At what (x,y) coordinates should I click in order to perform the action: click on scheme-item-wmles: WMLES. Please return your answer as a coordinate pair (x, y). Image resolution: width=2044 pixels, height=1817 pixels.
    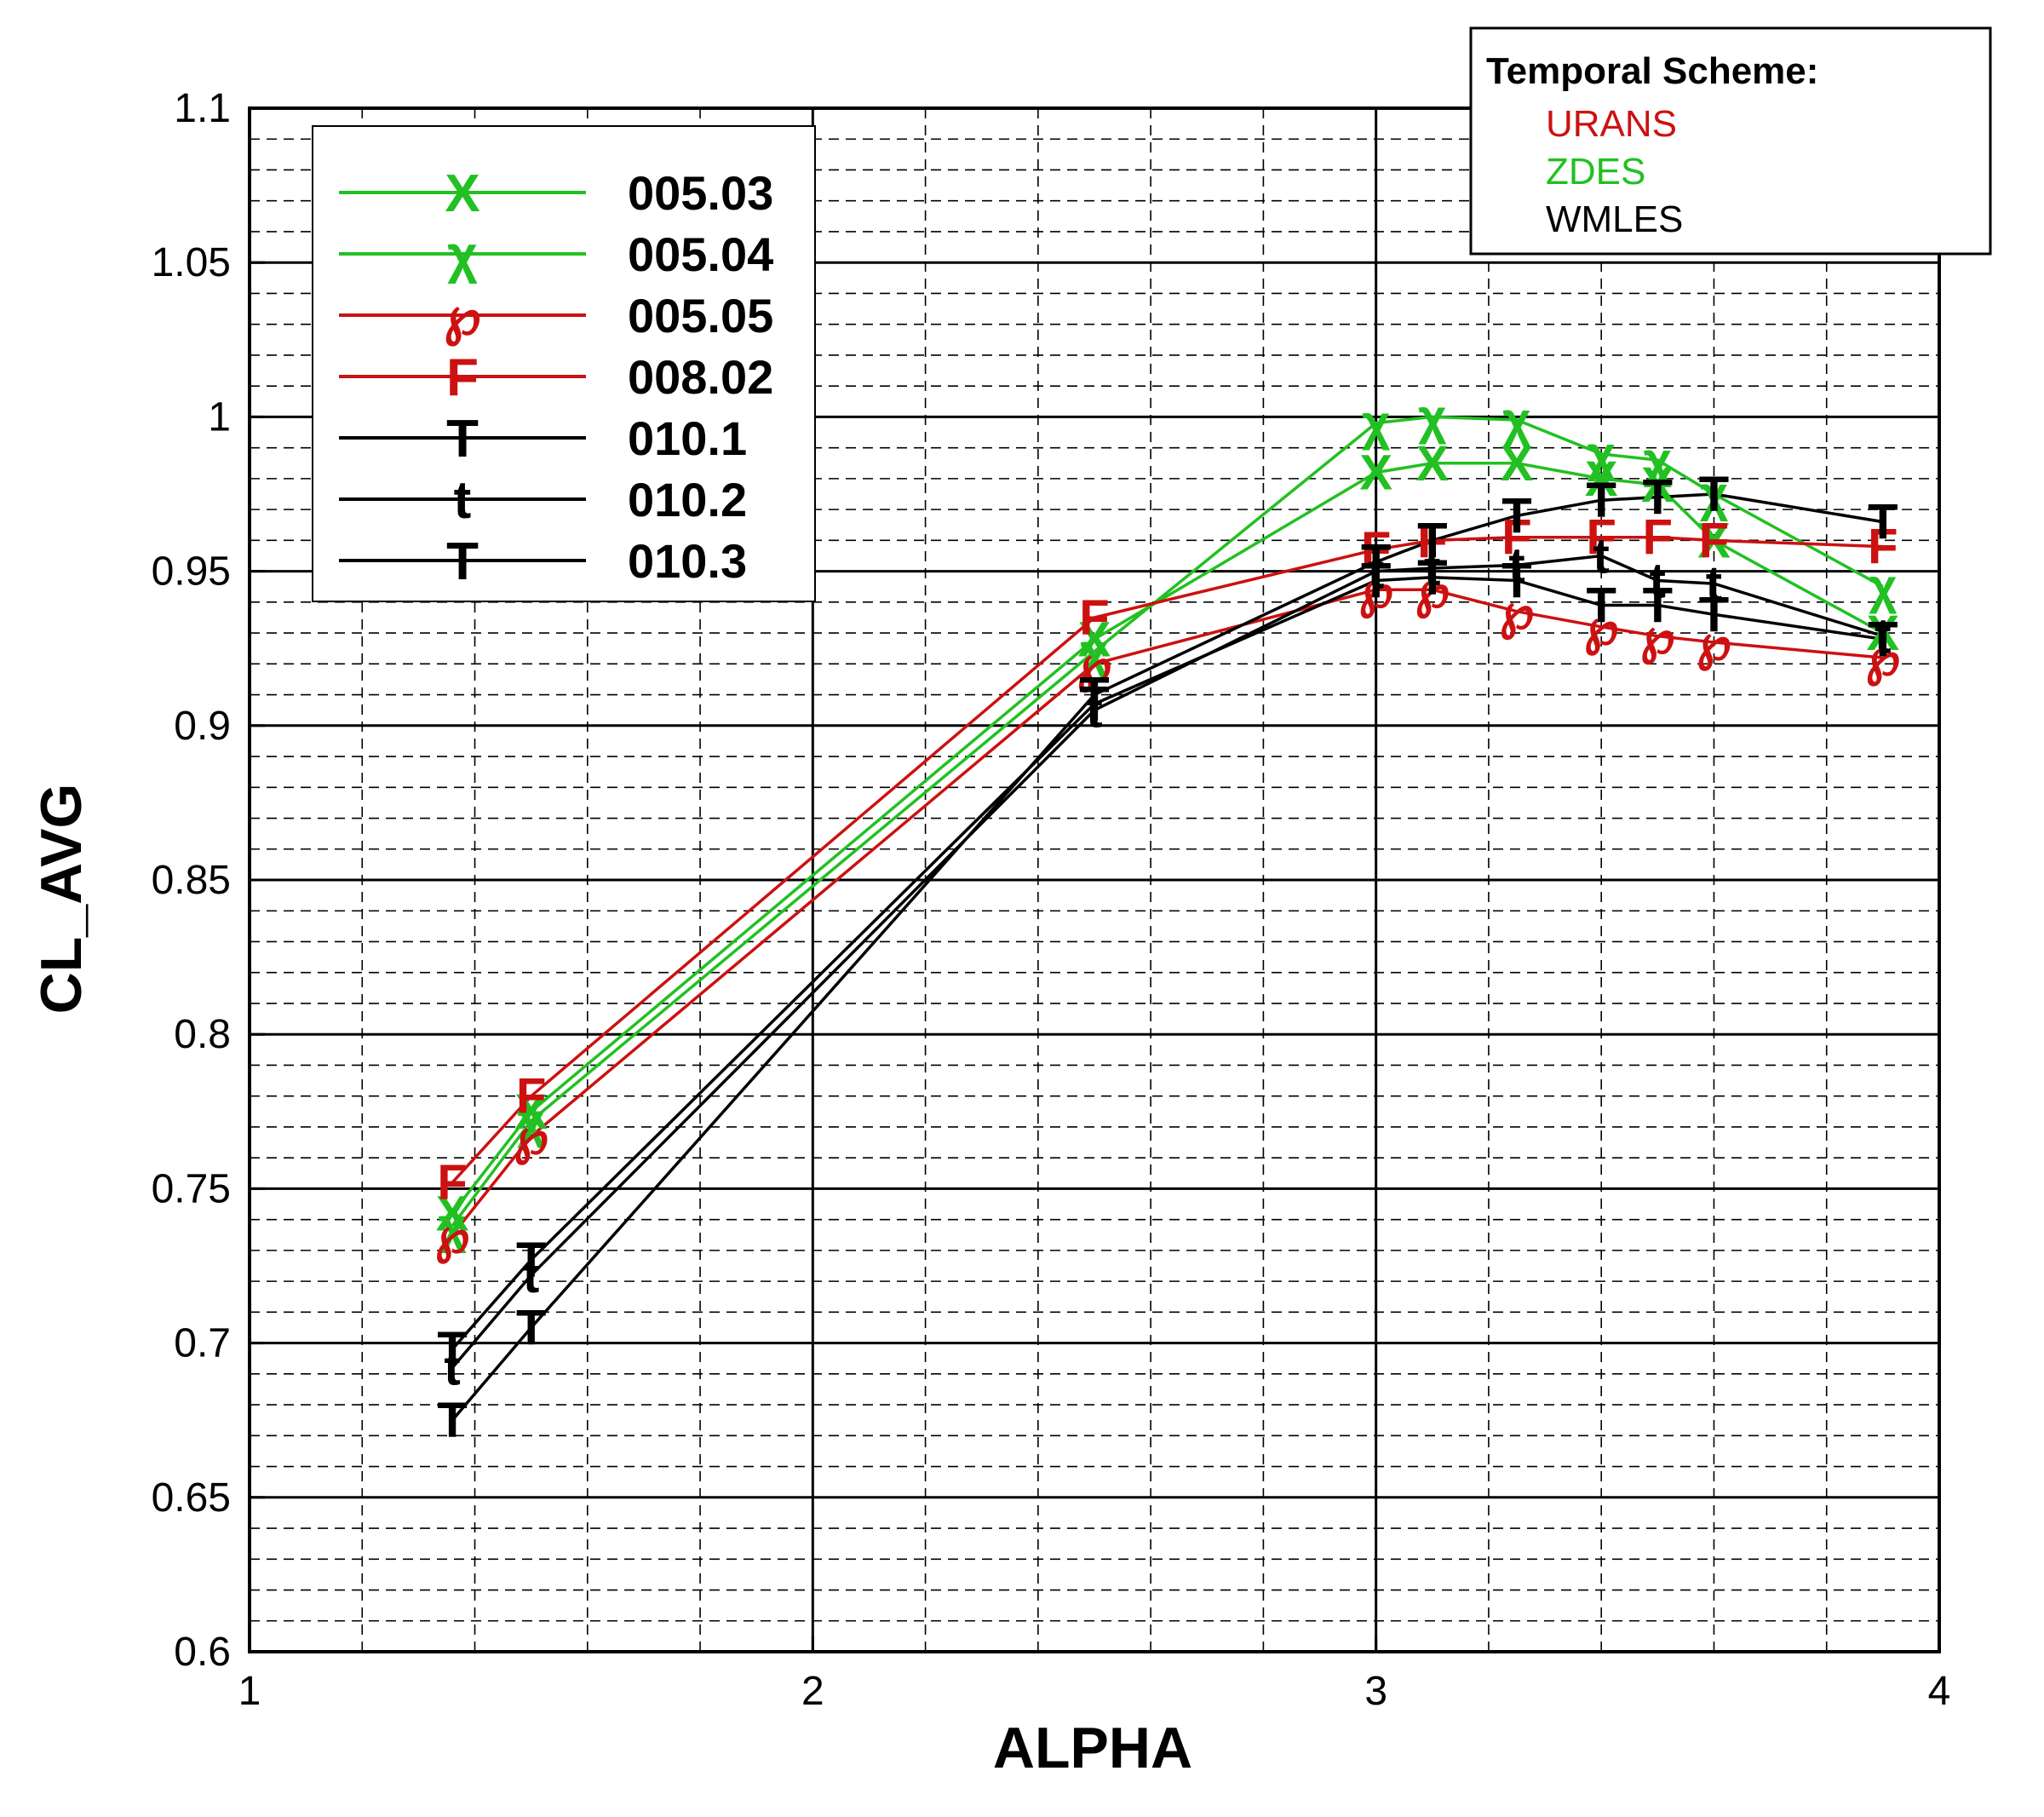
    Looking at the image, I should click on (1614, 219).